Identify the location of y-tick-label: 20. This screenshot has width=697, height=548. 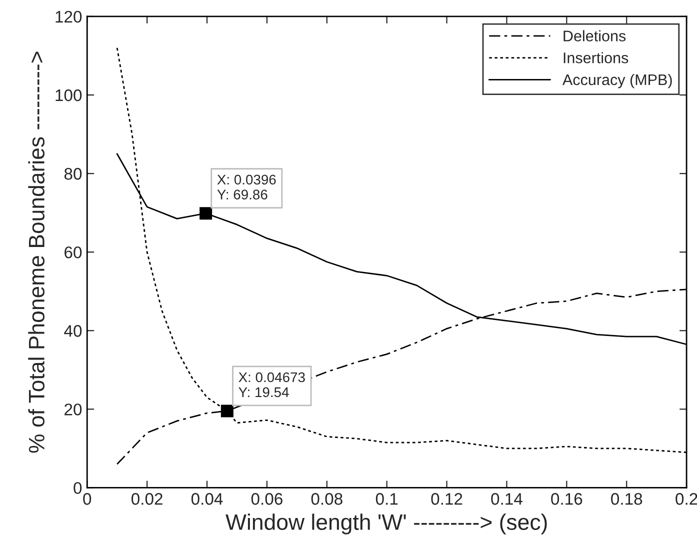
(73, 410).